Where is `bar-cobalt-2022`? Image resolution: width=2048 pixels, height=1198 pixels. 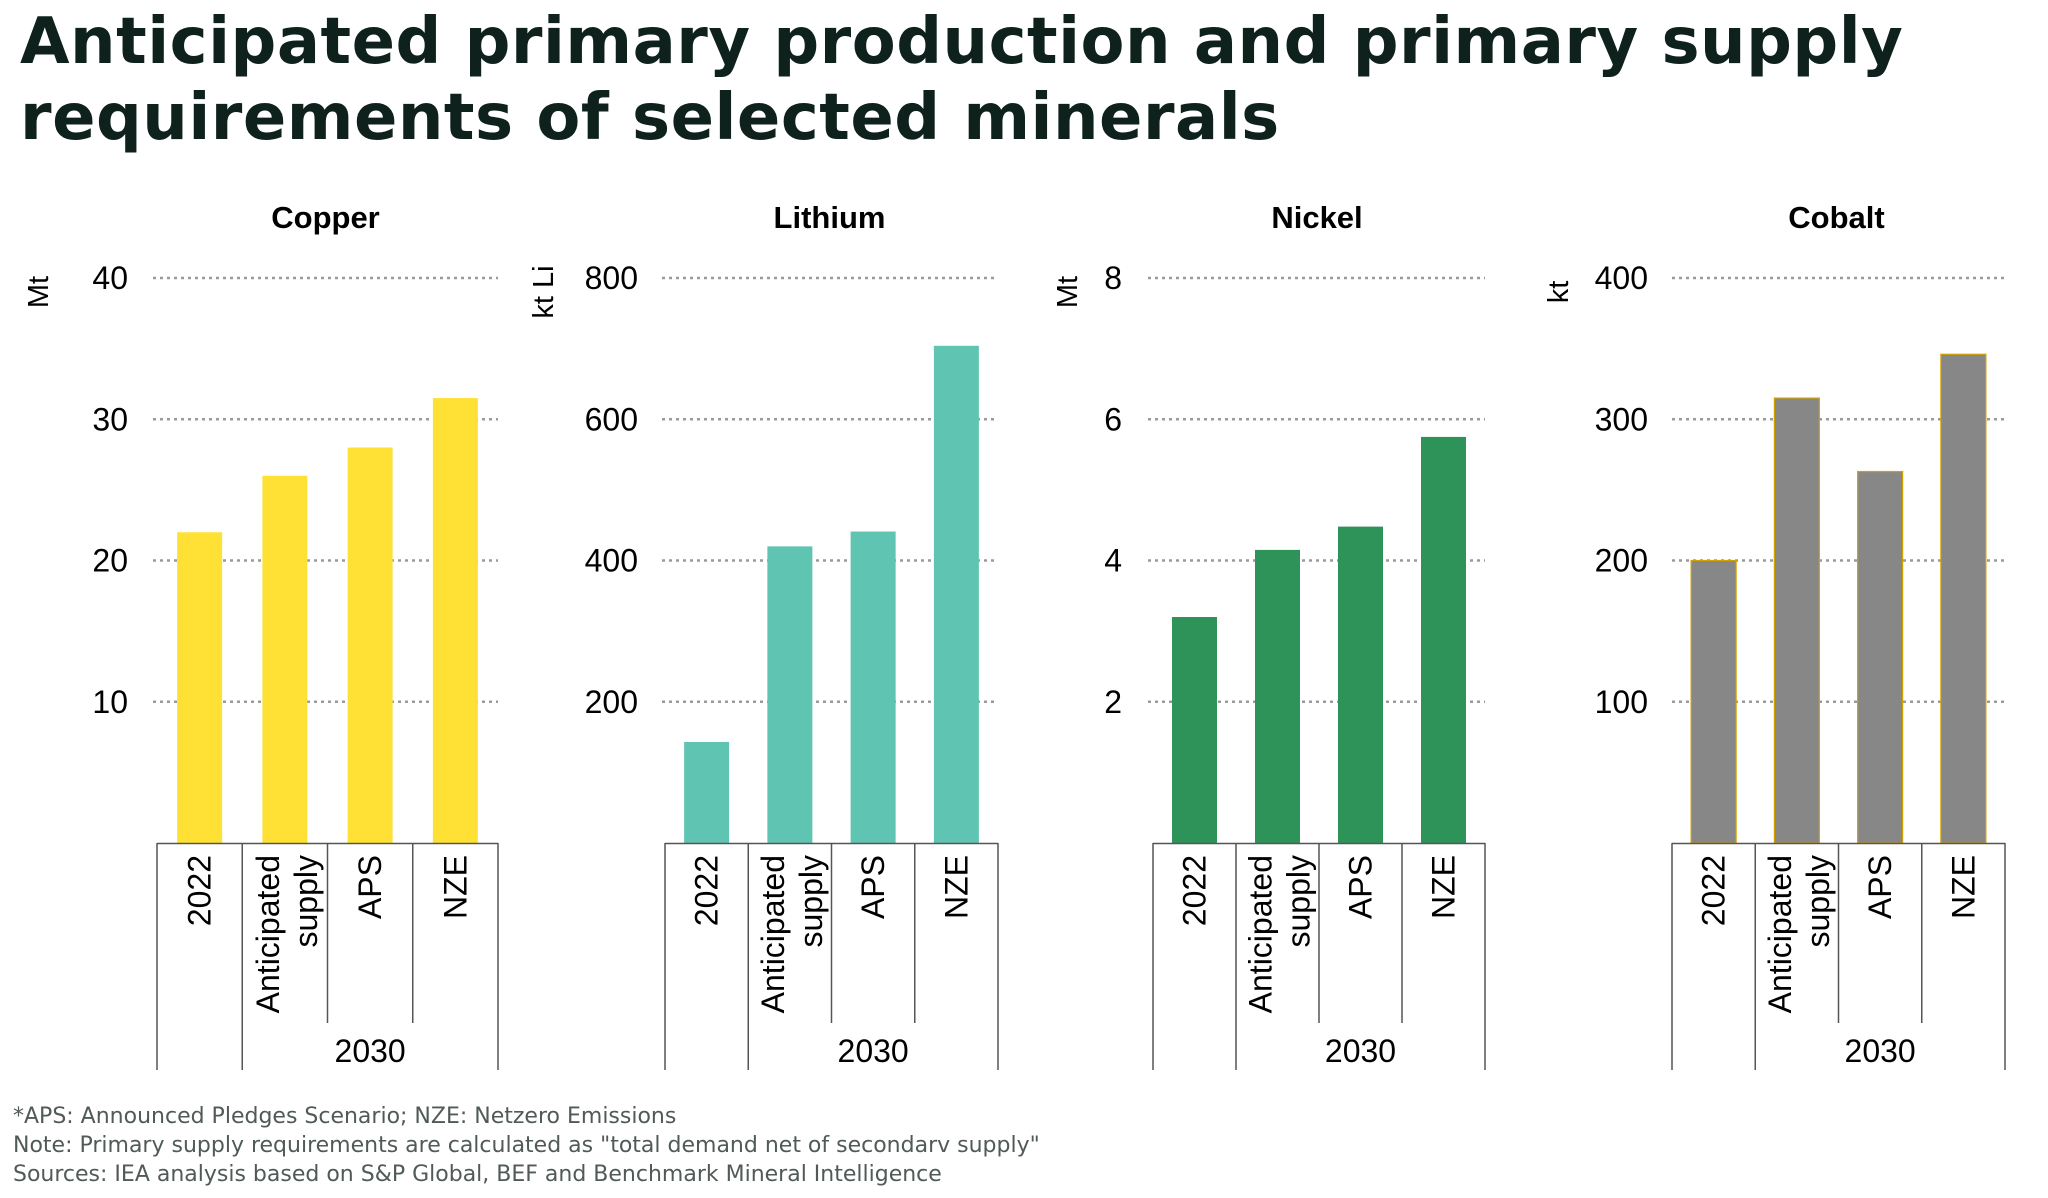 bar-cobalt-2022 is located at coordinates (1713, 701).